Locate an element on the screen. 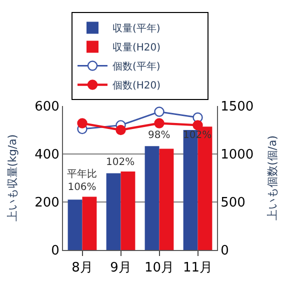 This screenshot has width=288, height=288. y2-tick-label: 0 is located at coordinates (224, 251).